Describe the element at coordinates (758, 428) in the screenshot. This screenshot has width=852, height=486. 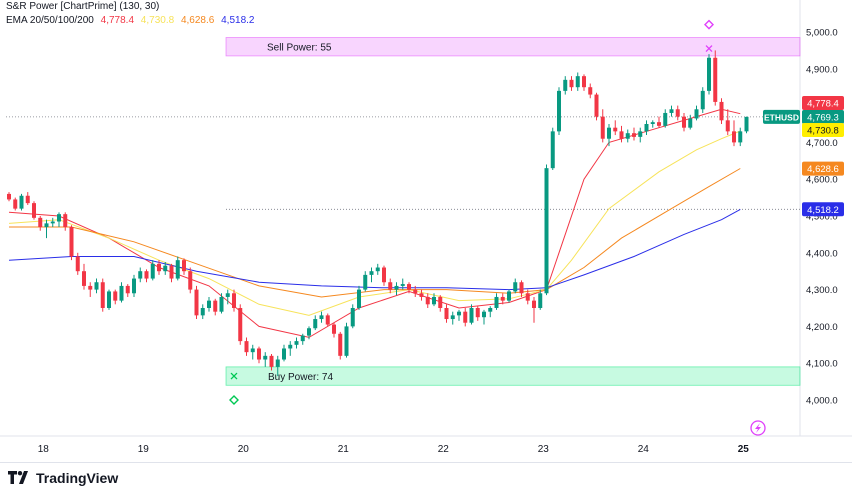
I see `lightning-icon` at that location.